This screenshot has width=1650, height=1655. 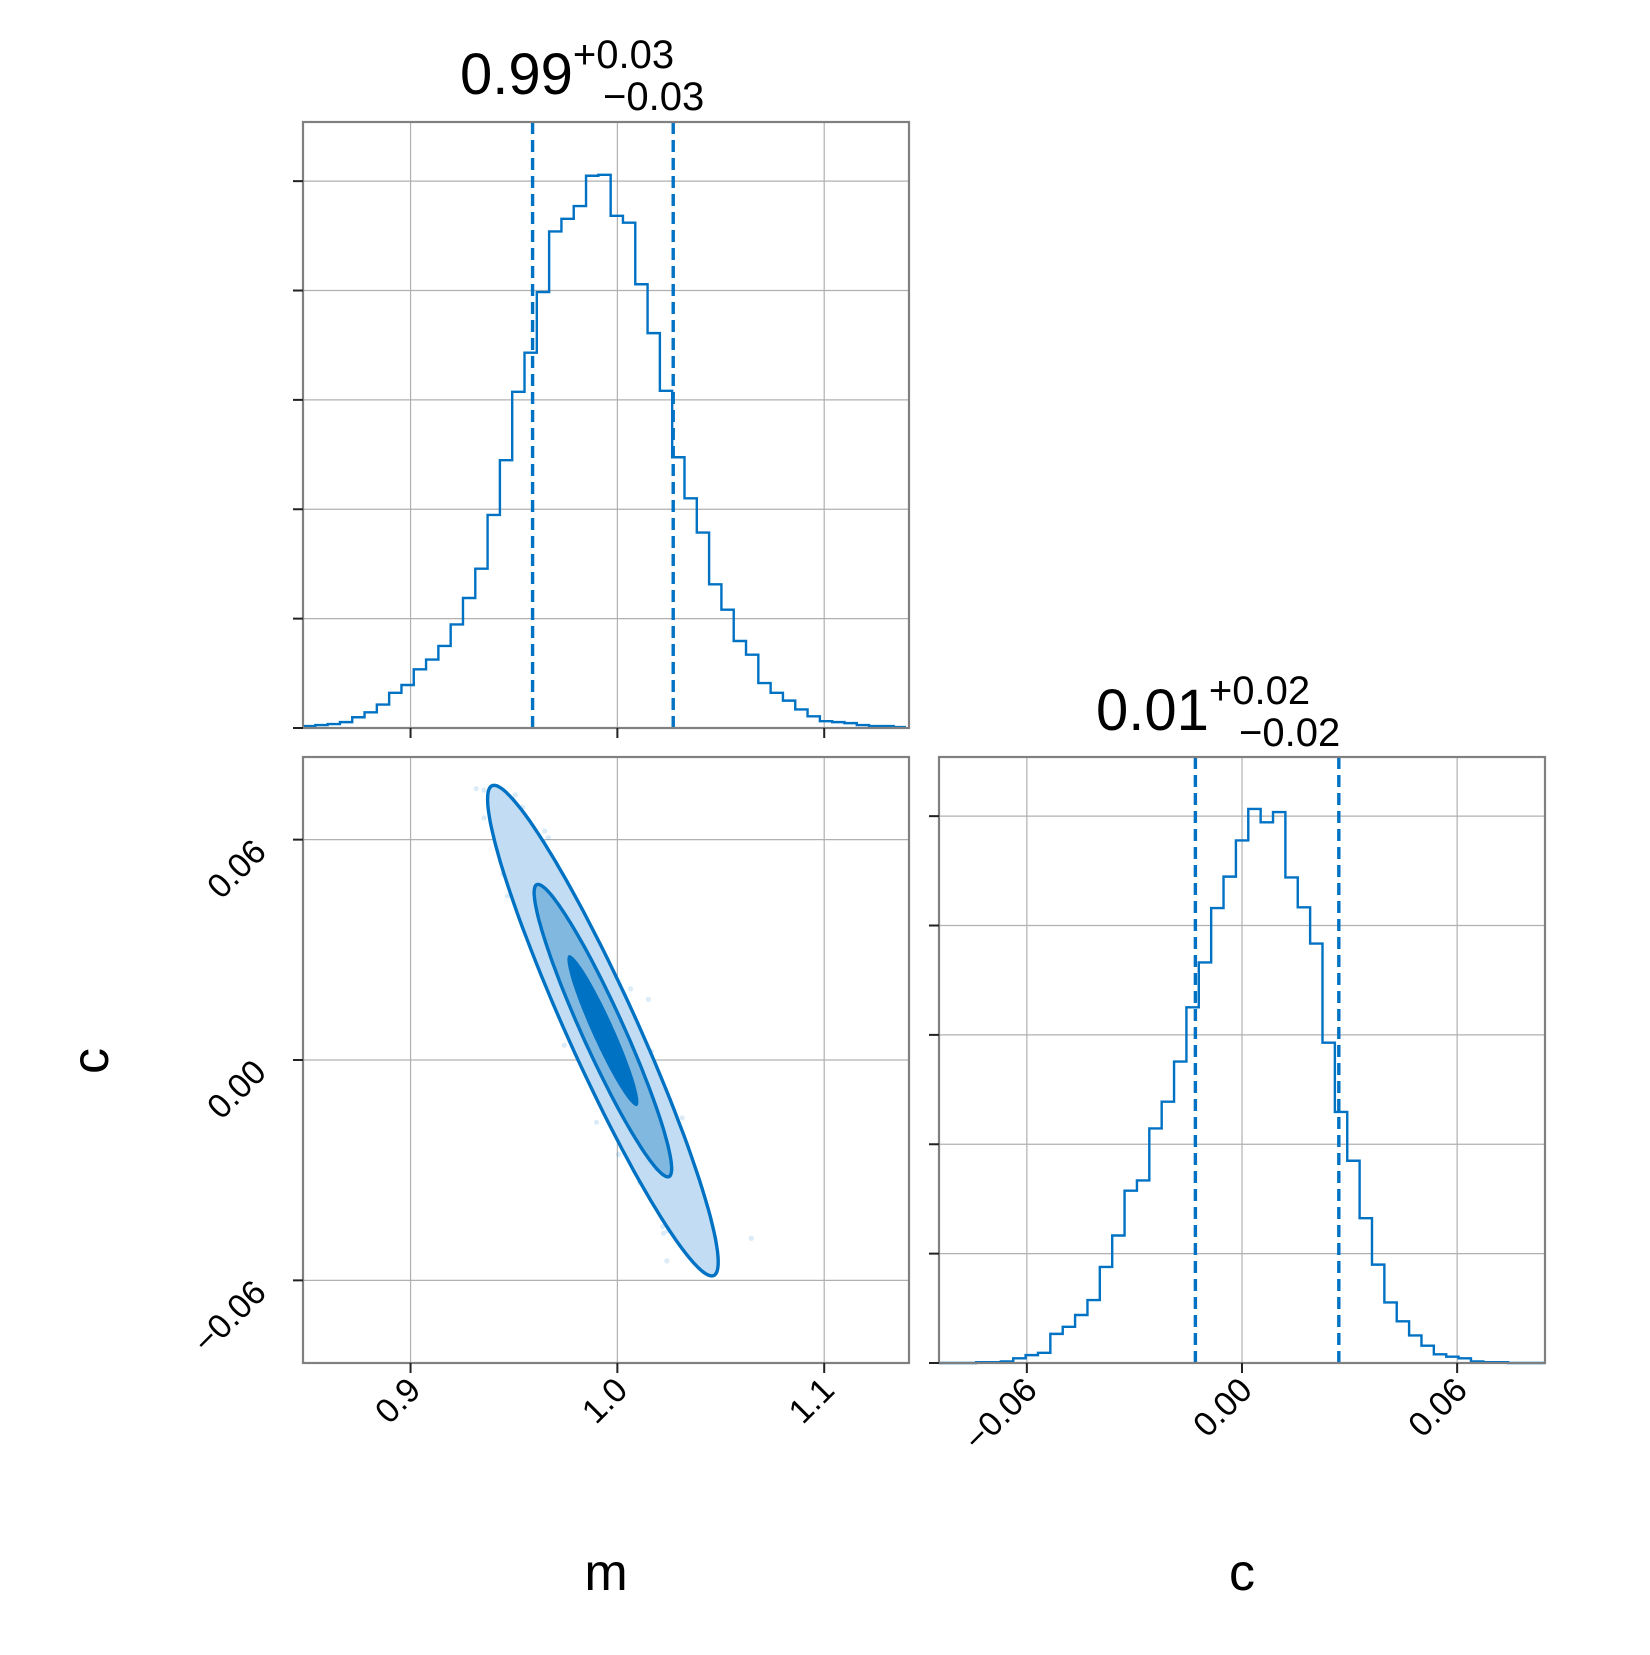 What do you see at coordinates (1242, 1573) in the screenshot?
I see `x-axis-label-c: c` at bounding box center [1242, 1573].